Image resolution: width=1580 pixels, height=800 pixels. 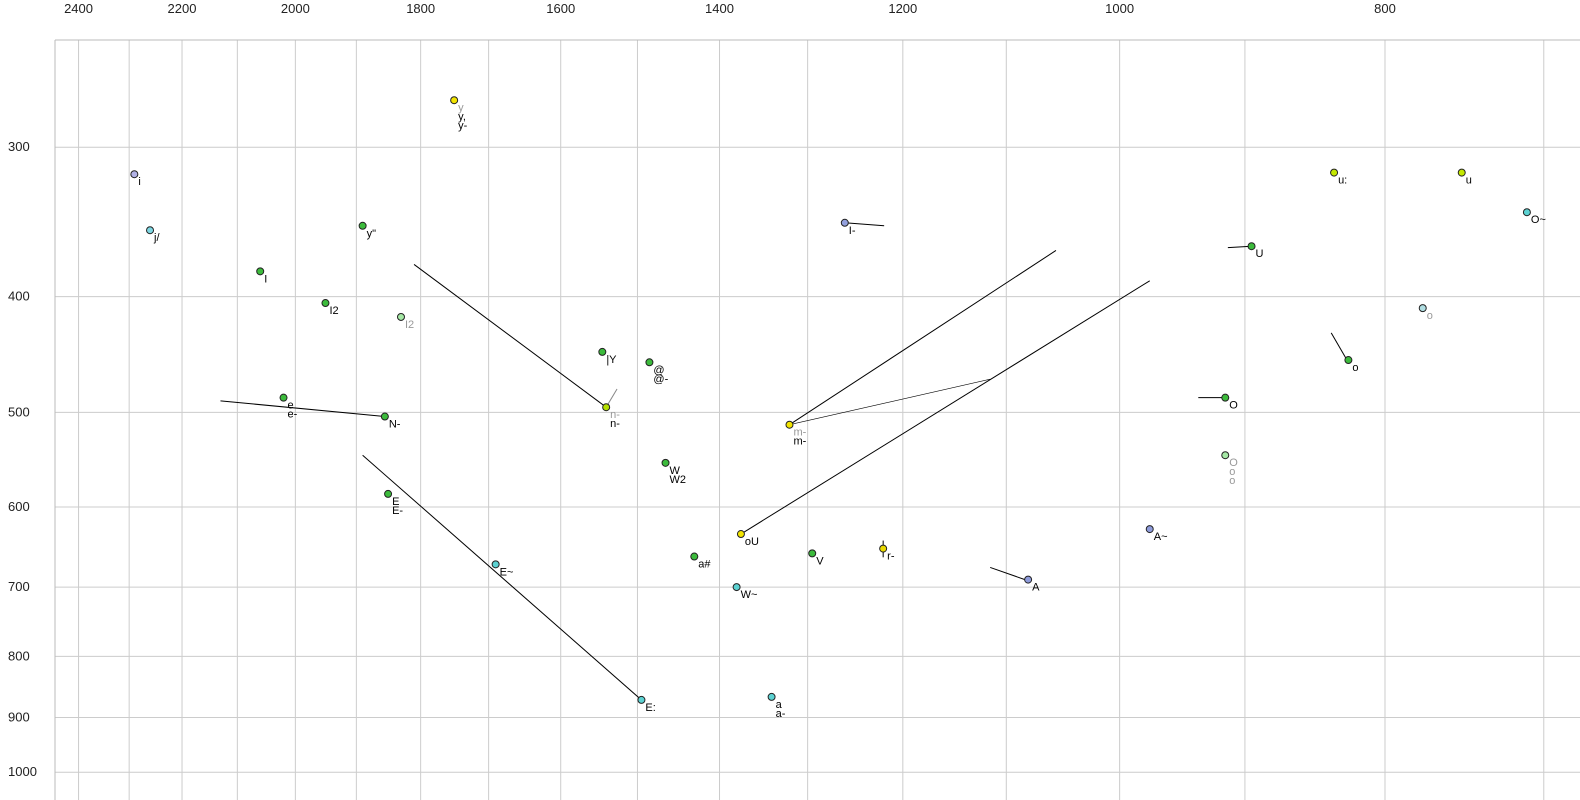 I want to click on x-tick-label: 1000, so click(x=1119, y=8).